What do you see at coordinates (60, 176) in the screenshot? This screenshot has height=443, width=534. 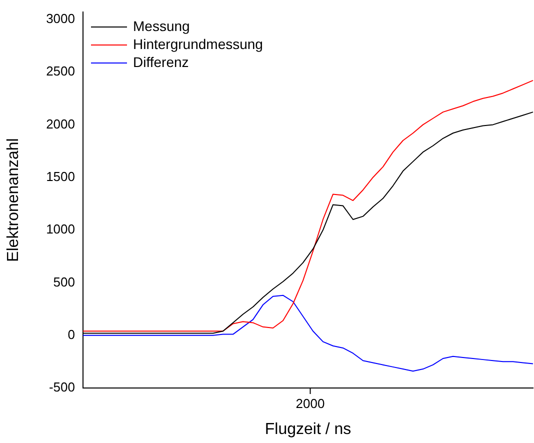 I see `y-tick-label: 1500` at bounding box center [60, 176].